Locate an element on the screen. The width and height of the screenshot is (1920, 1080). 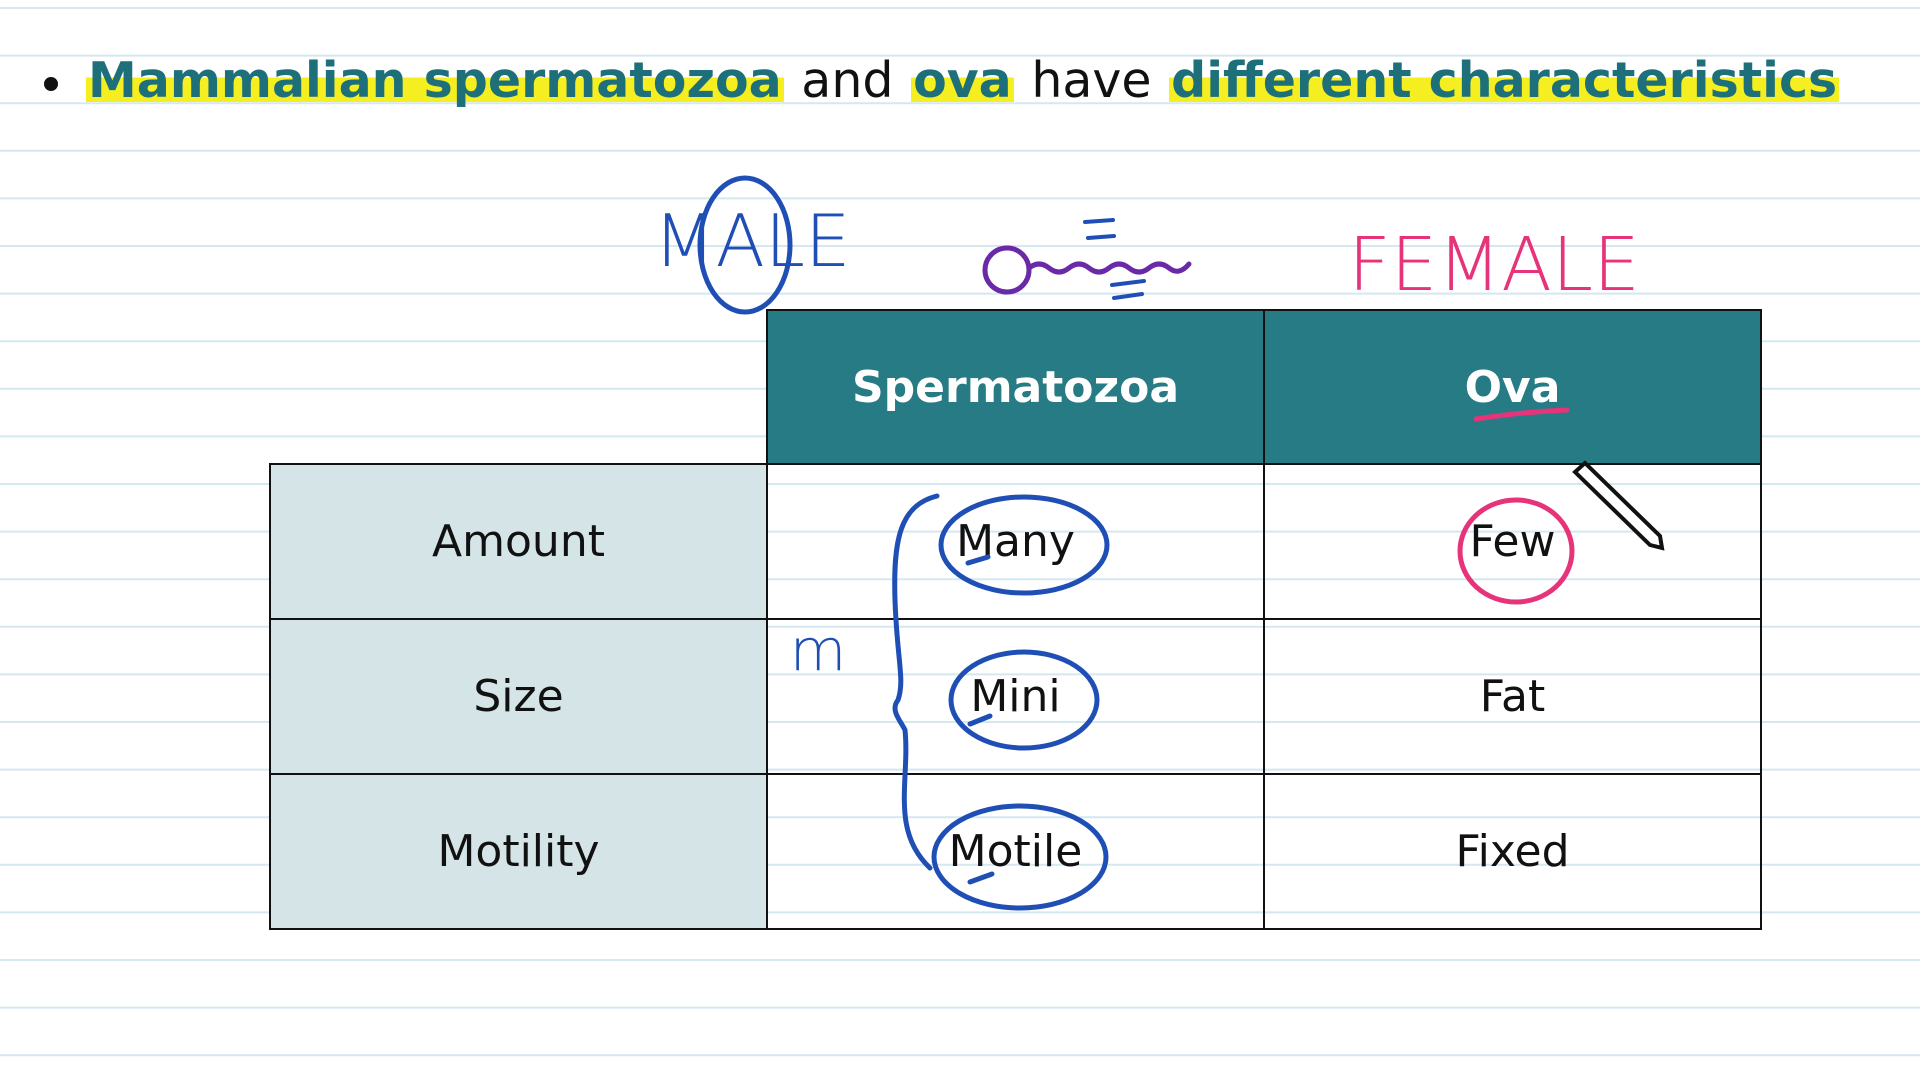
table-row: Motility Motile Fixed is located at coordinates (1015, 851).